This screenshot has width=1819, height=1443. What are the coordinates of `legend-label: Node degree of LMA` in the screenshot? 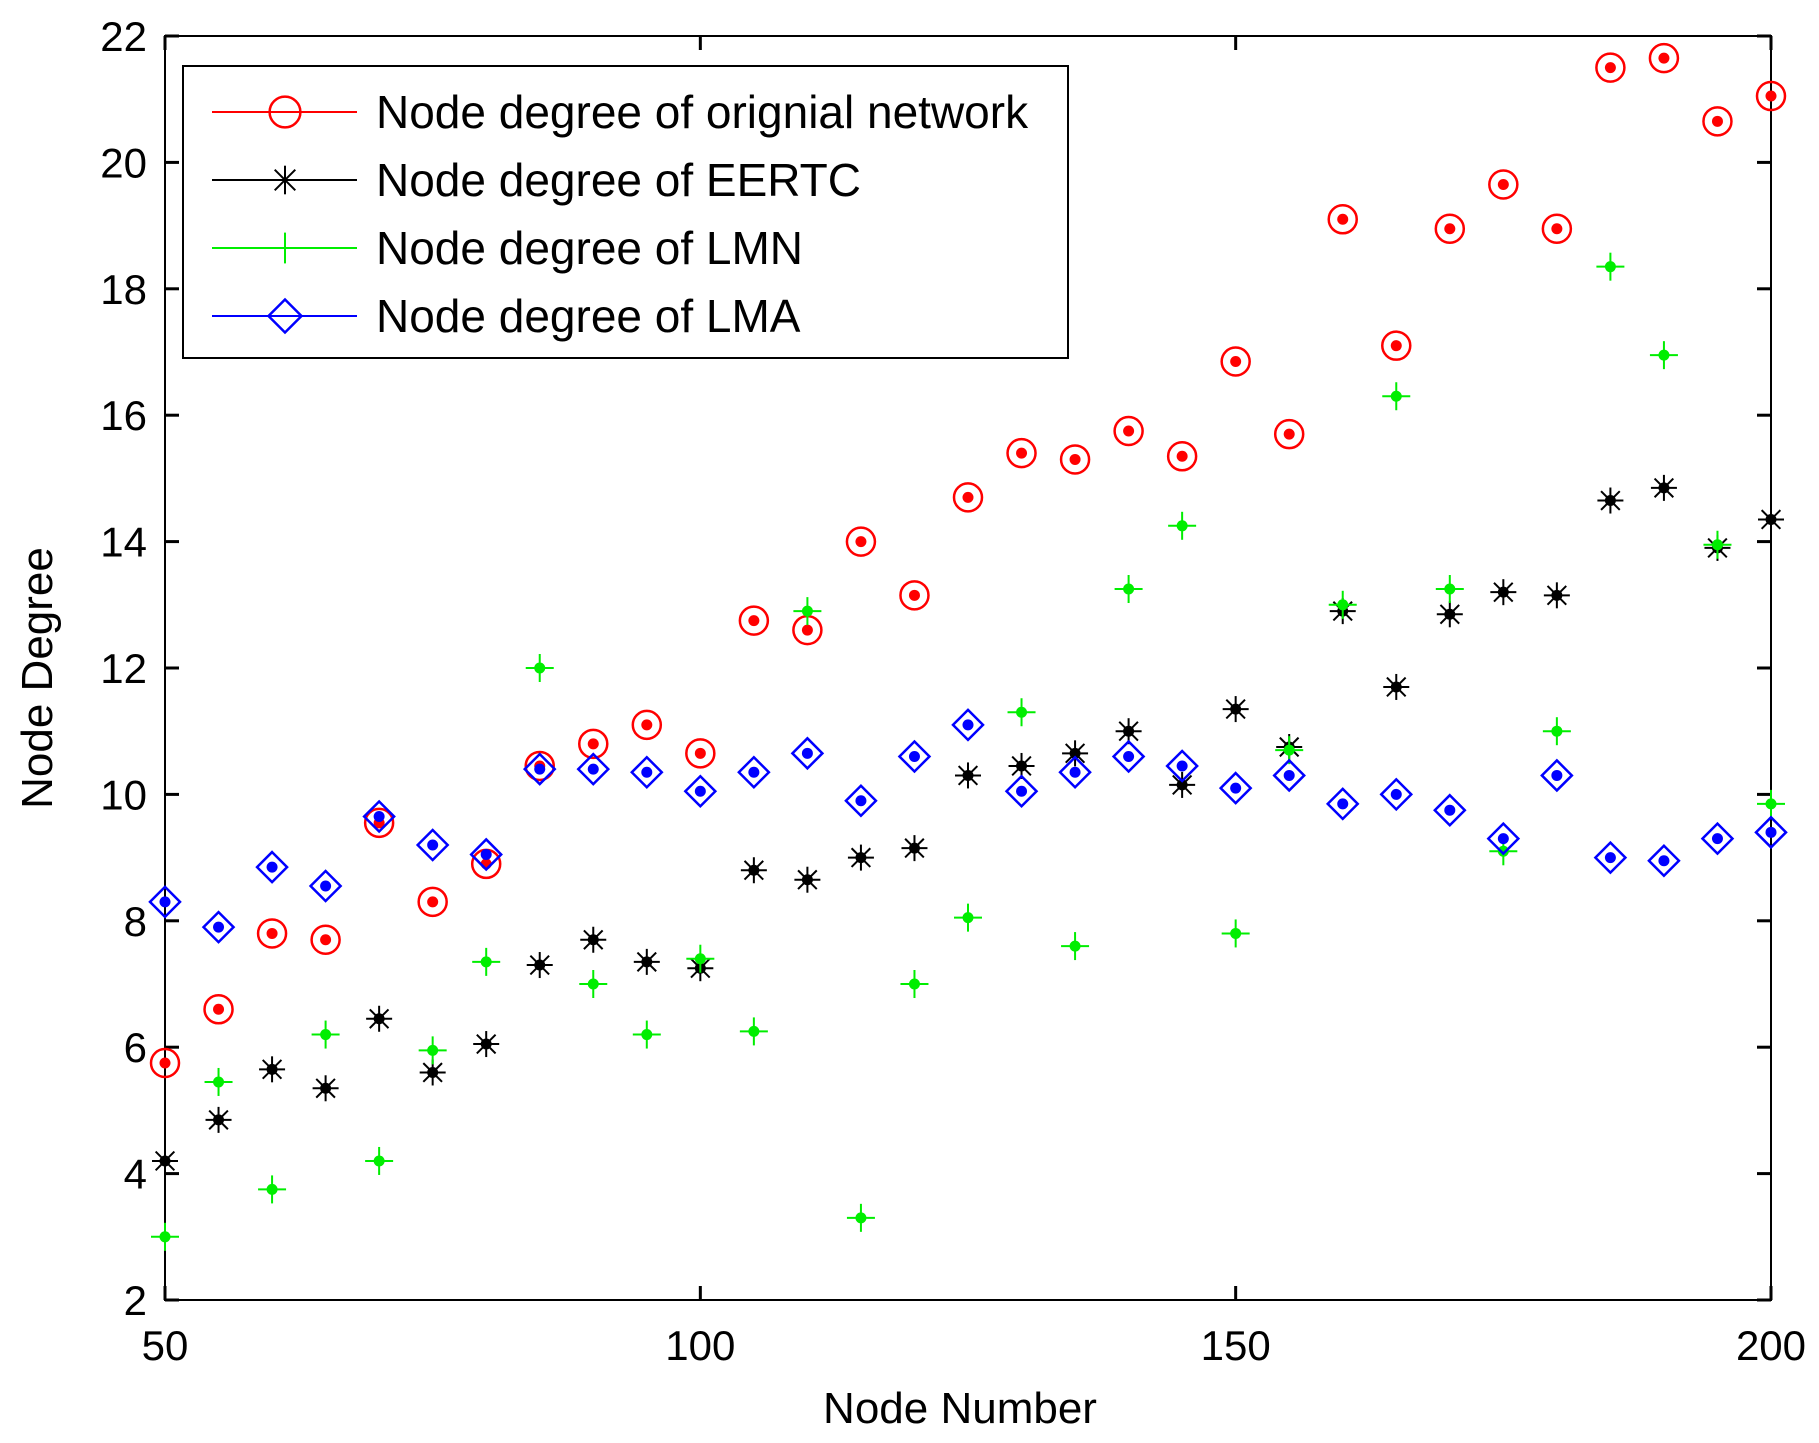 It's located at (588, 316).